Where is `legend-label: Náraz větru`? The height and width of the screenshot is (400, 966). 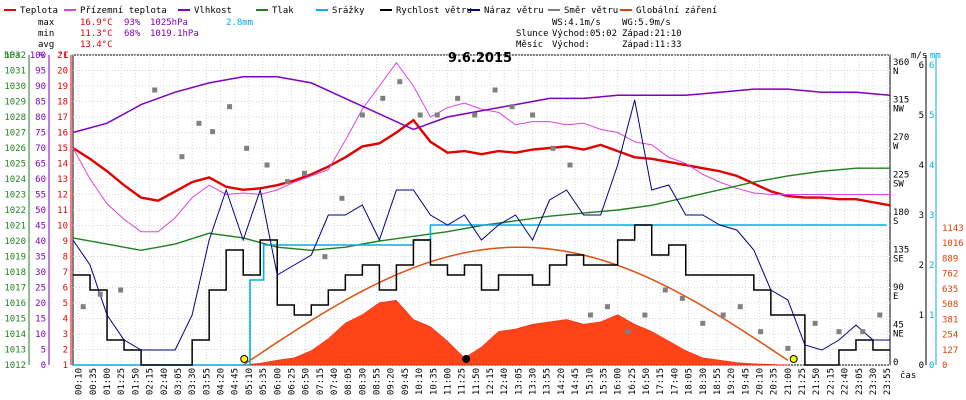
legend-label: Náraz větru is located at coordinates (514, 11).